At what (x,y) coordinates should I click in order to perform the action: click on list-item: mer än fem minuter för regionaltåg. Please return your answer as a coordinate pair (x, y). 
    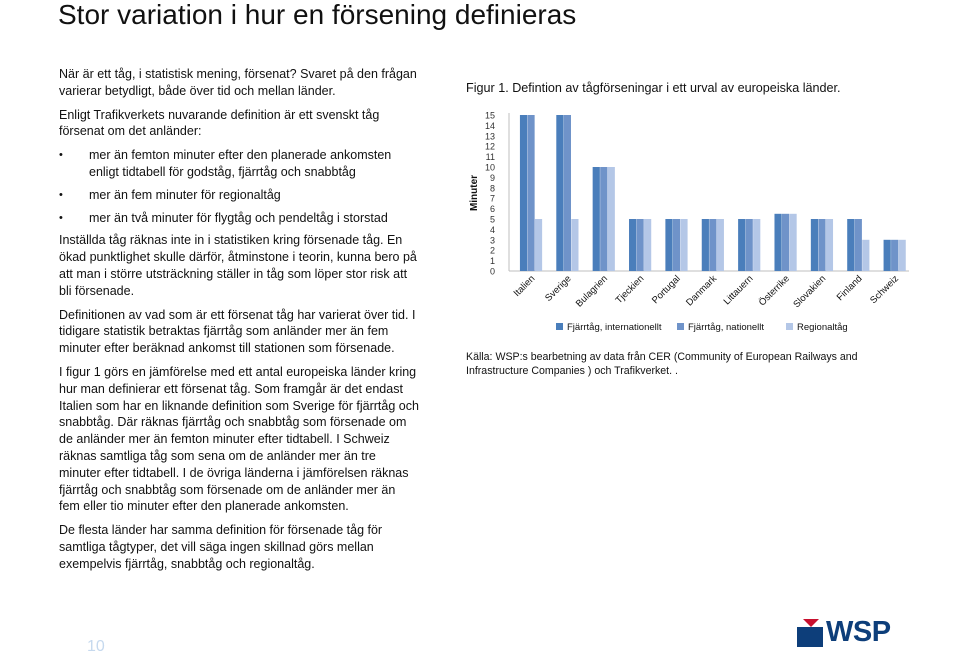
    Looking at the image, I should click on (239, 195).